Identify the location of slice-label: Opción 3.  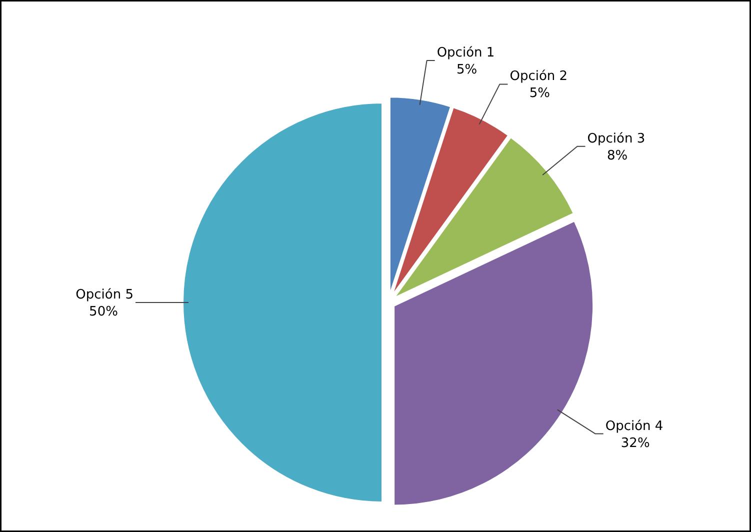
(616, 138).